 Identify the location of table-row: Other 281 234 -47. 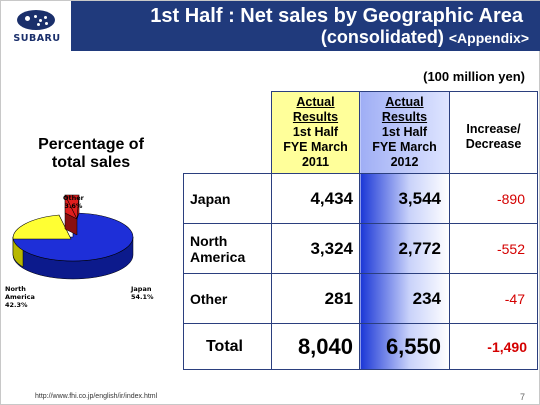
(360, 298).